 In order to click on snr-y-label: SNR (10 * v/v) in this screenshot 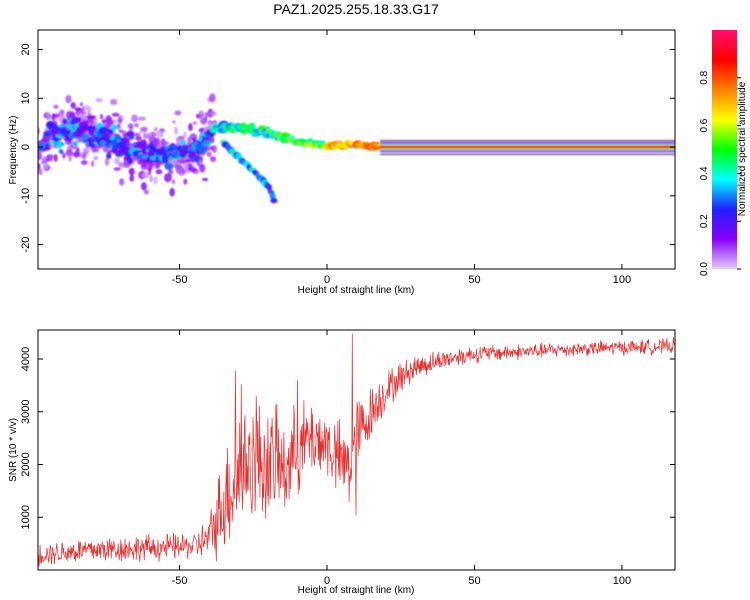, I will do `click(13, 450)`.